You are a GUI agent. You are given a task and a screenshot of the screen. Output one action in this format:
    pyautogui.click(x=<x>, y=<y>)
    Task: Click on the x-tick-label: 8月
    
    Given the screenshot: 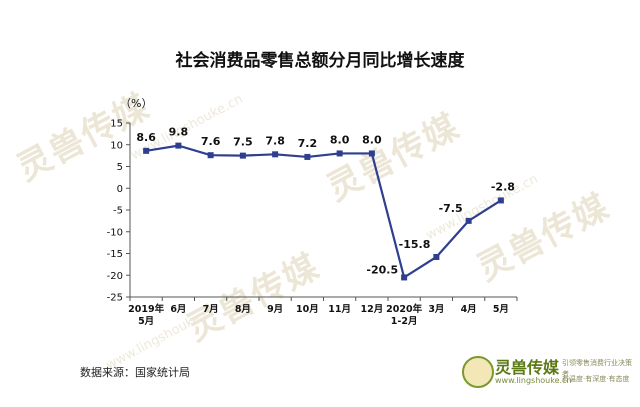 What is the action you would take?
    pyautogui.click(x=243, y=309)
    